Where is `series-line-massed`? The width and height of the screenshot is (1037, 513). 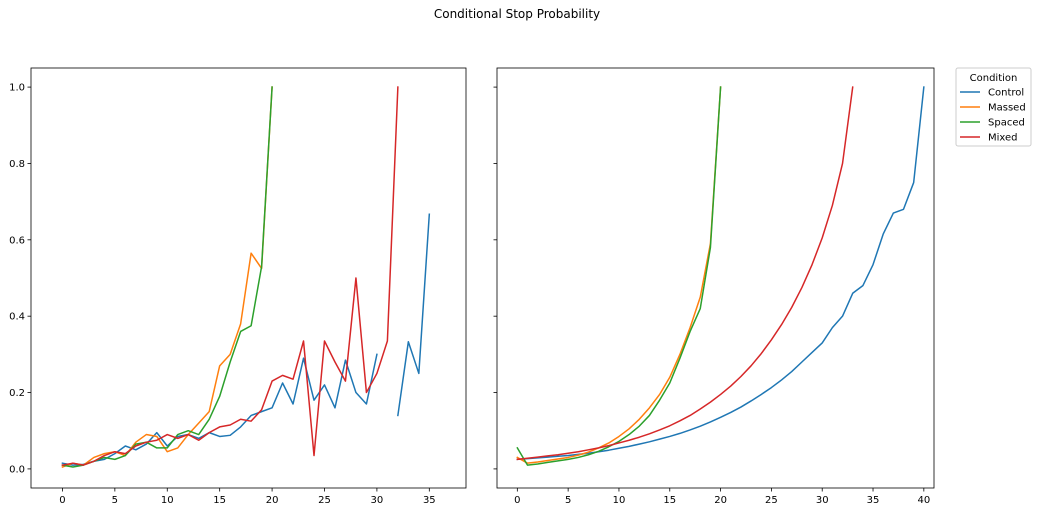 series-line-massed is located at coordinates (619, 275).